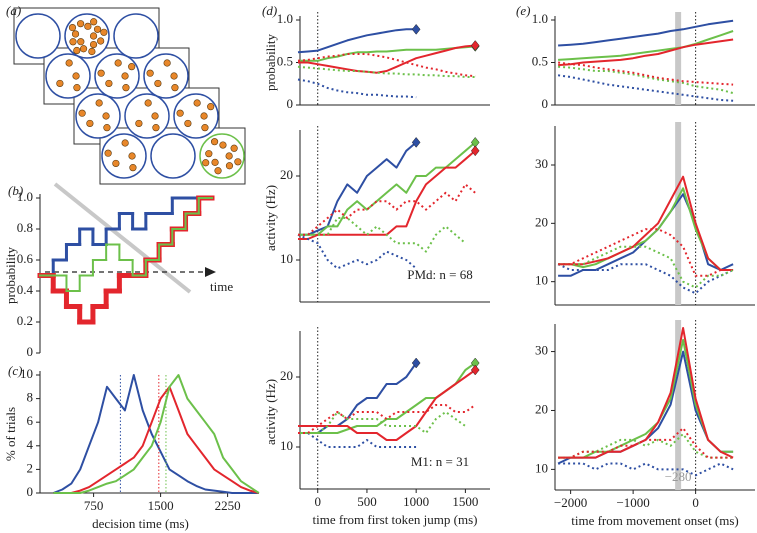  What do you see at coordinates (570, 502) in the screenshot?
I see `x-tick-label: −2000` at bounding box center [570, 502].